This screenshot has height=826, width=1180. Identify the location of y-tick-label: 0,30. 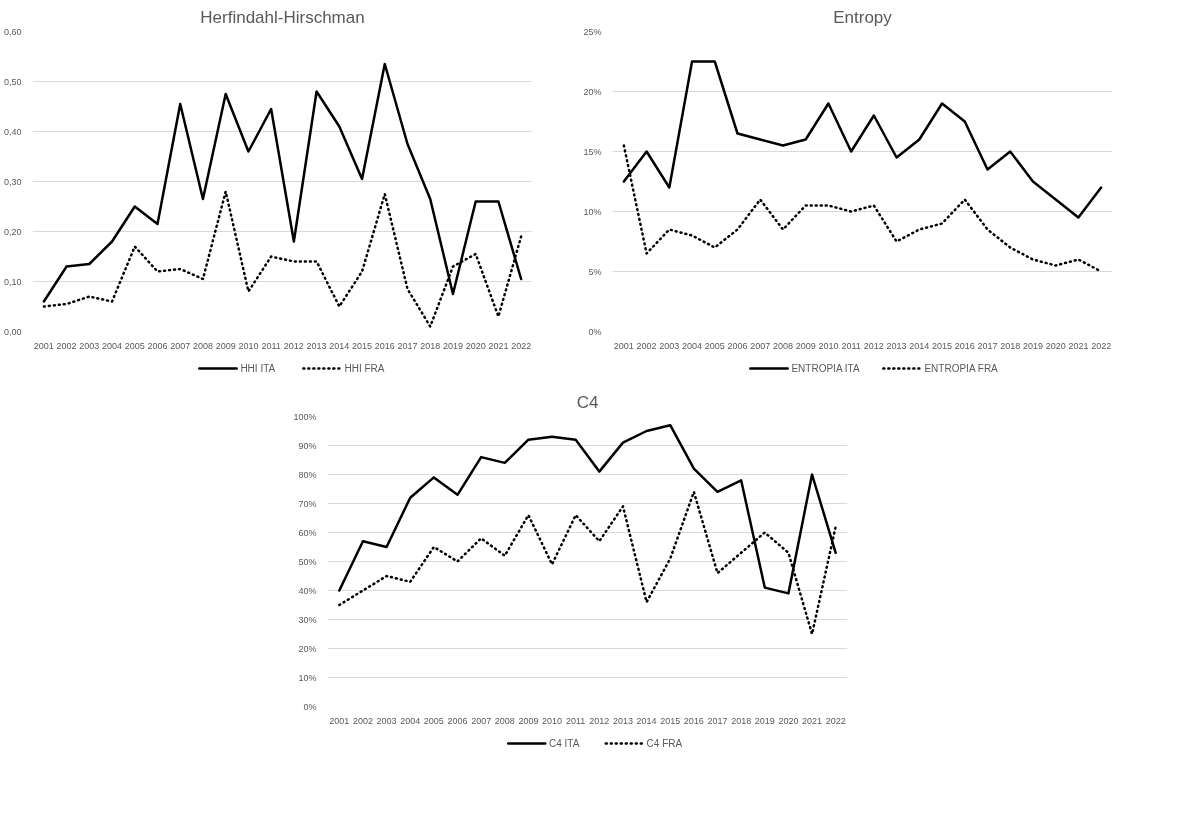
(12, 181).